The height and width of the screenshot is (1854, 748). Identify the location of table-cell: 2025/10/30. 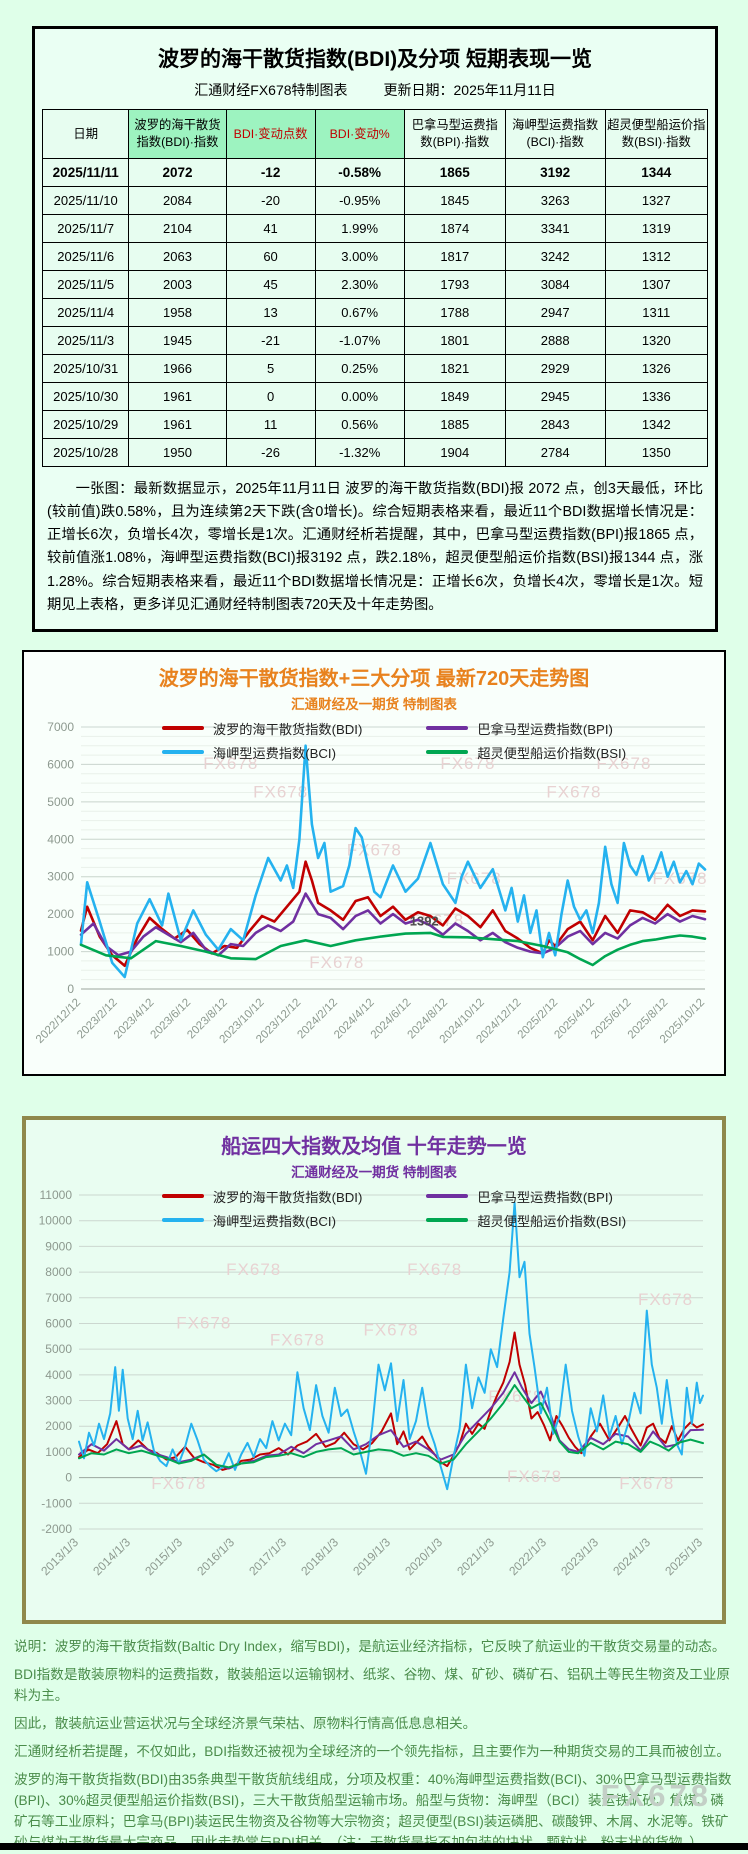
(85, 396).